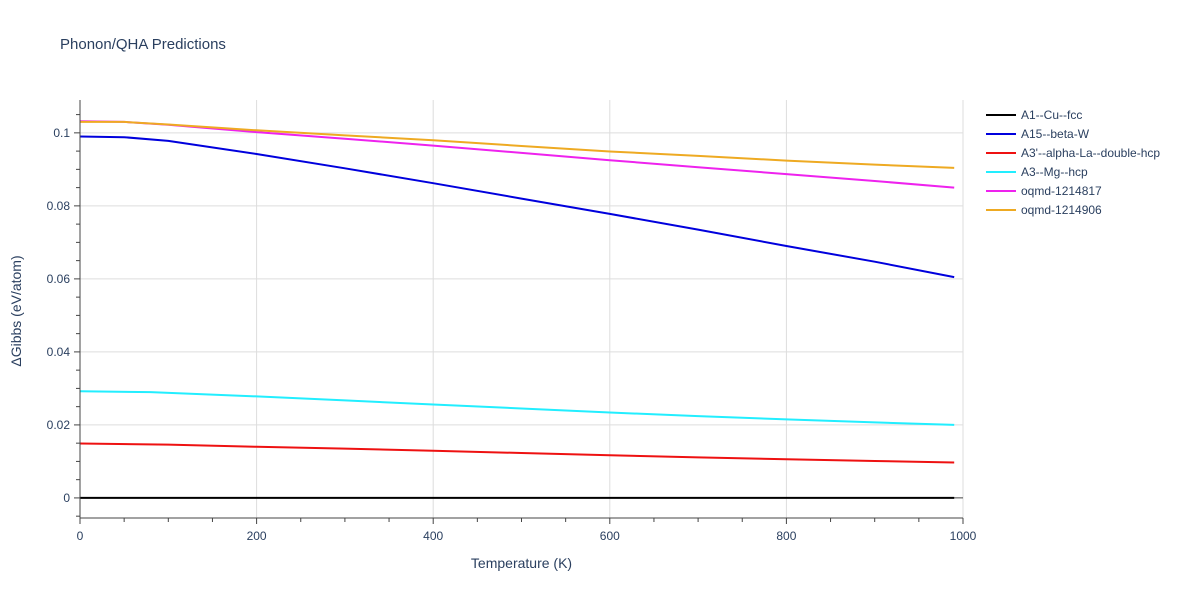  I want to click on y-tick-label: 0.1, so click(61, 133).